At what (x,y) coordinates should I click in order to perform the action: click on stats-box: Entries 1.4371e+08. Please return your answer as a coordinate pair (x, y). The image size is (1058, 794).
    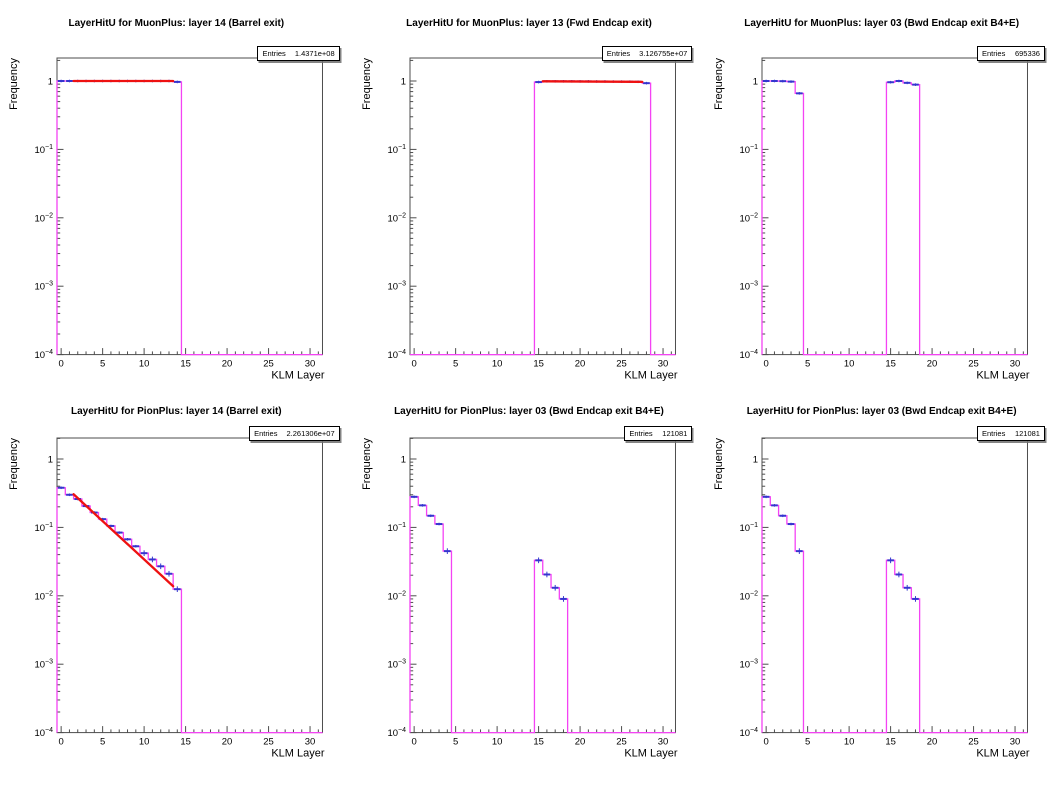
    Looking at the image, I should click on (298, 53).